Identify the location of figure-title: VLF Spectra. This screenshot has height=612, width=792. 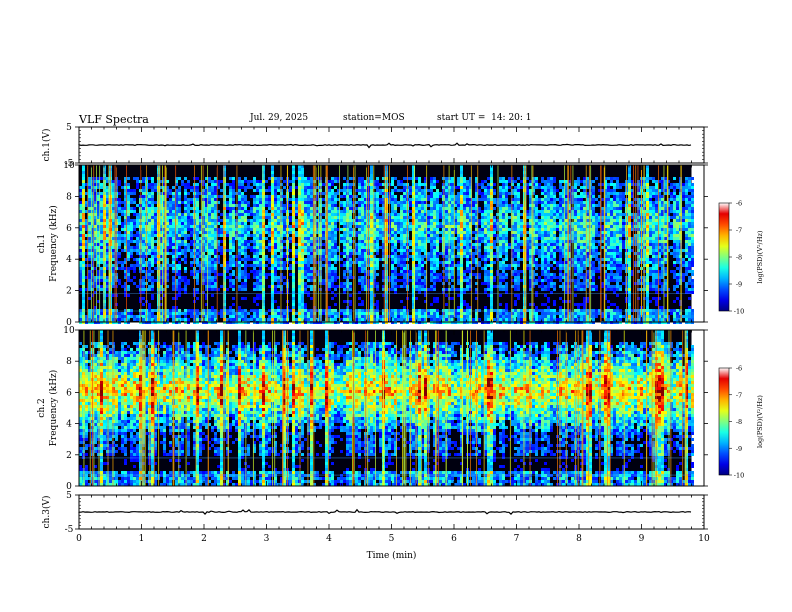
(114, 119).